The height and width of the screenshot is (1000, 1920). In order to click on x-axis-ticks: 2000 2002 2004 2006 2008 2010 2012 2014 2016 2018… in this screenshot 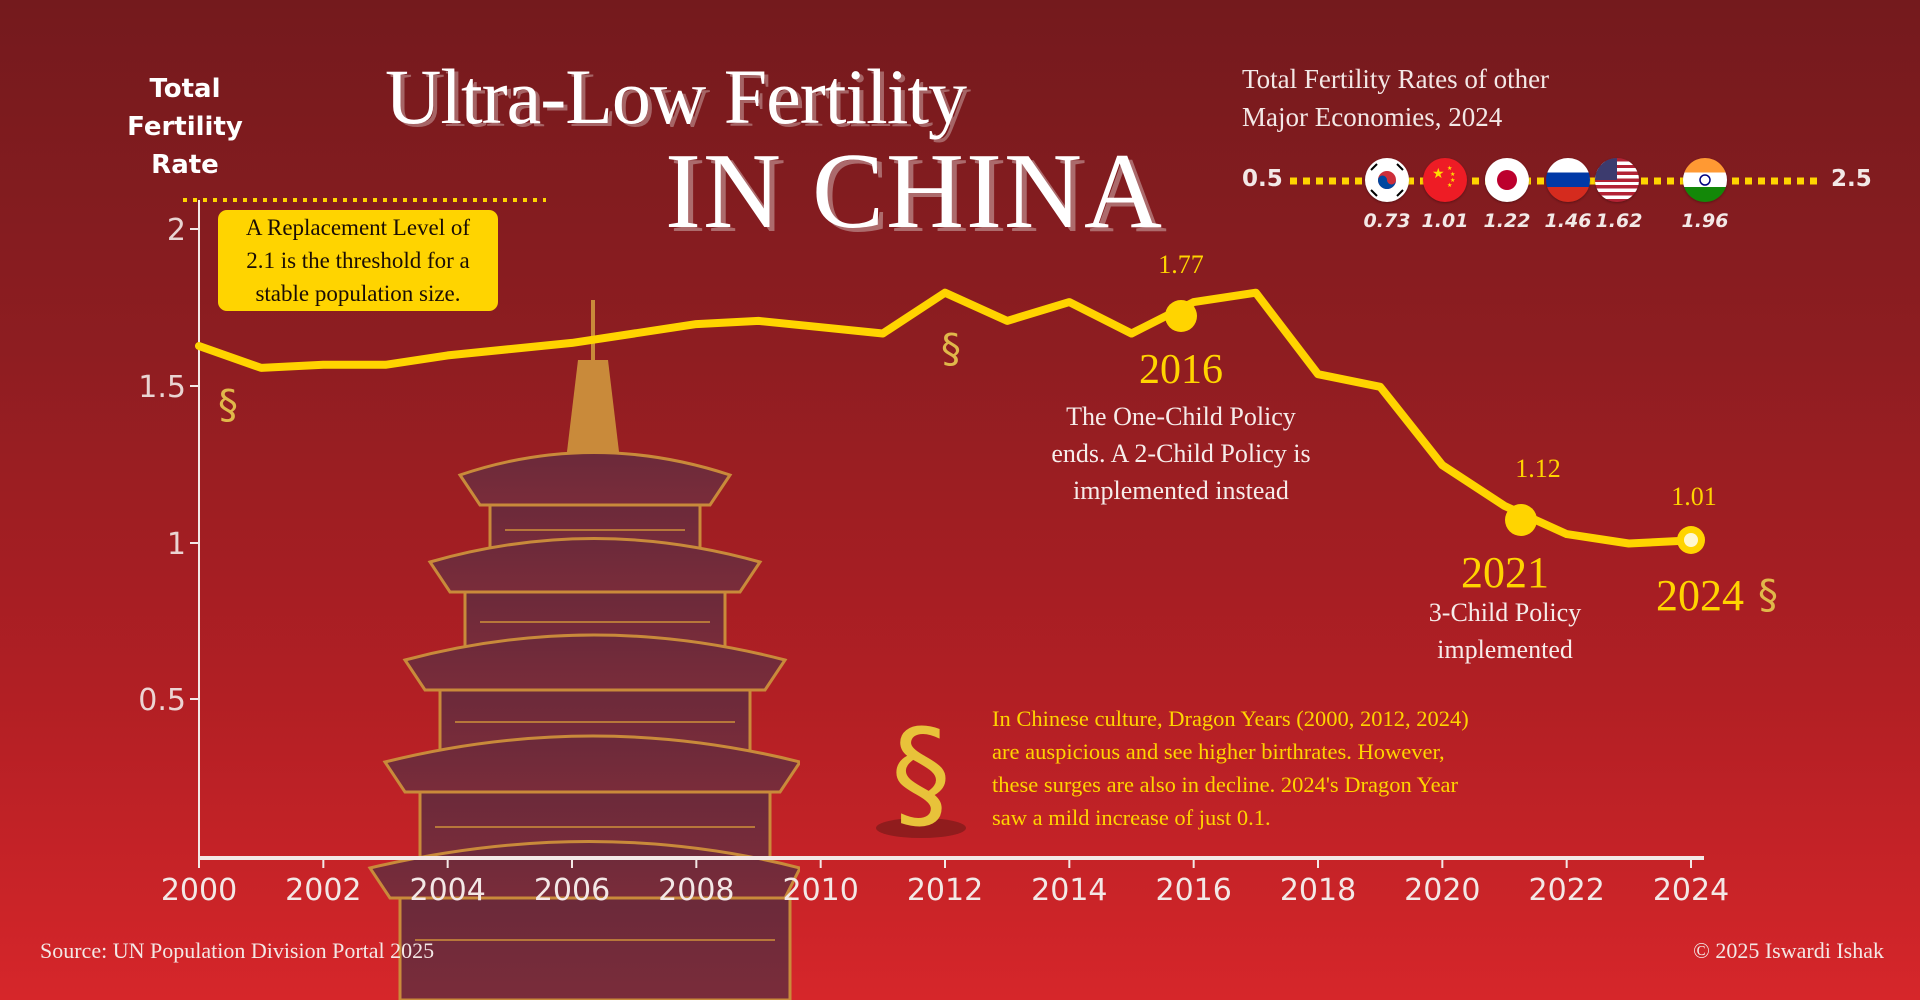, I will do `click(945, 883)`.